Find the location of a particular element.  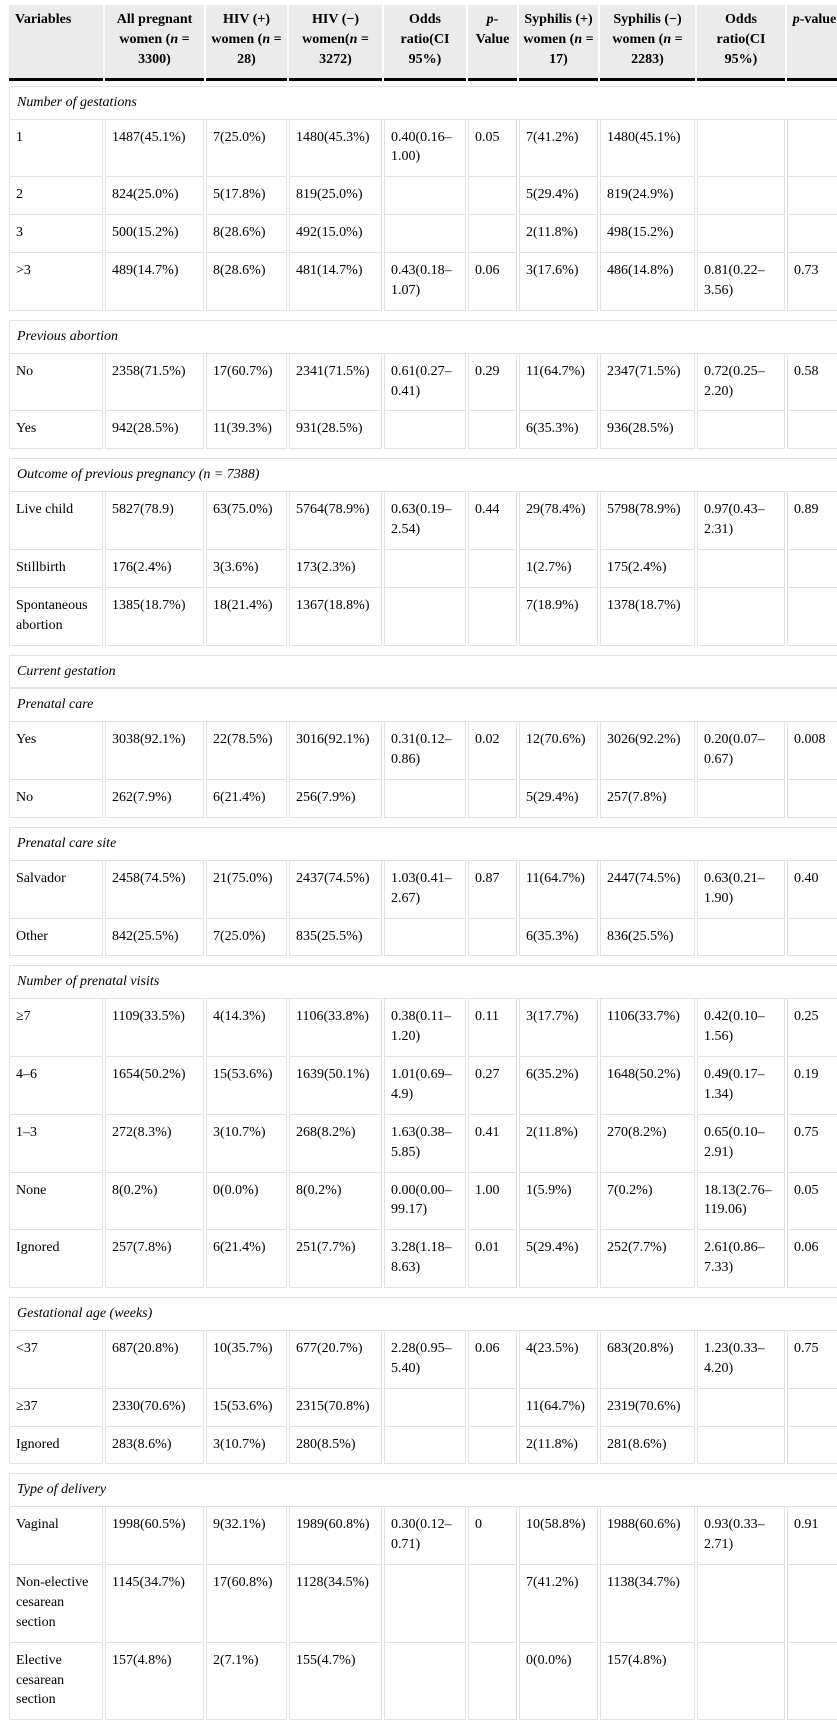

table-cell: 2358(71.5%) is located at coordinates (154, 382).